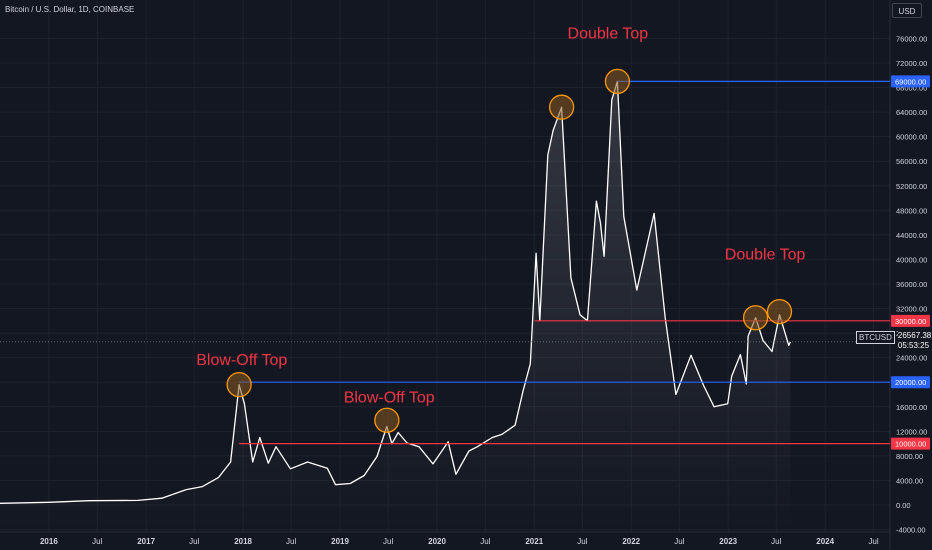  What do you see at coordinates (875, 337) in the screenshot?
I see `ticker-label: BTCUSD` at bounding box center [875, 337].